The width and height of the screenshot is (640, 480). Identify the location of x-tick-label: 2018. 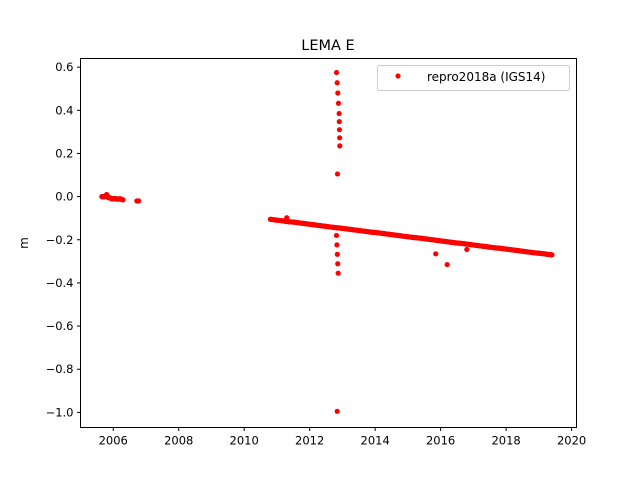
(505, 441).